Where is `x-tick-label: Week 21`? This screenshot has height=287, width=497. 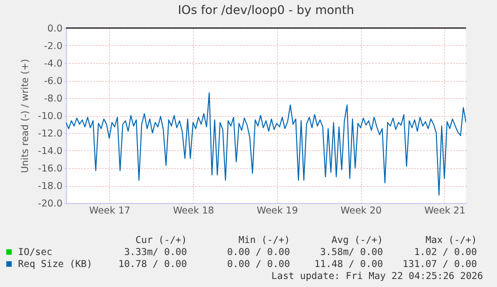
x-tick-label: Week 21 is located at coordinates (445, 211).